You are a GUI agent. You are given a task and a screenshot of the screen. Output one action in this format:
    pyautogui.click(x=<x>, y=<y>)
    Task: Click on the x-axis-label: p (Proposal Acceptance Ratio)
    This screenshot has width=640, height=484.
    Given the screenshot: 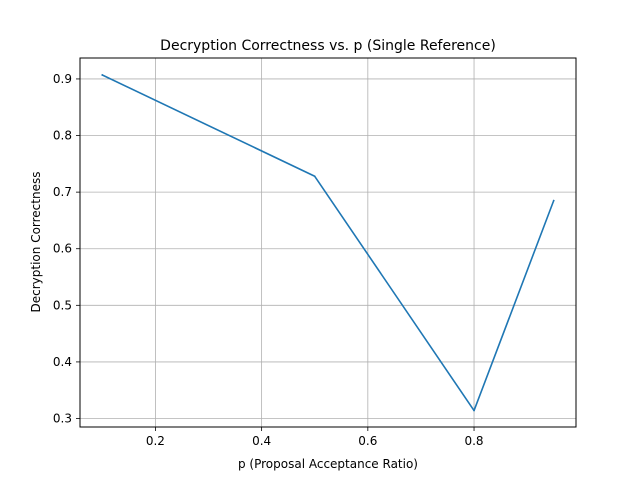 What is the action you would take?
    pyautogui.click(x=328, y=464)
    